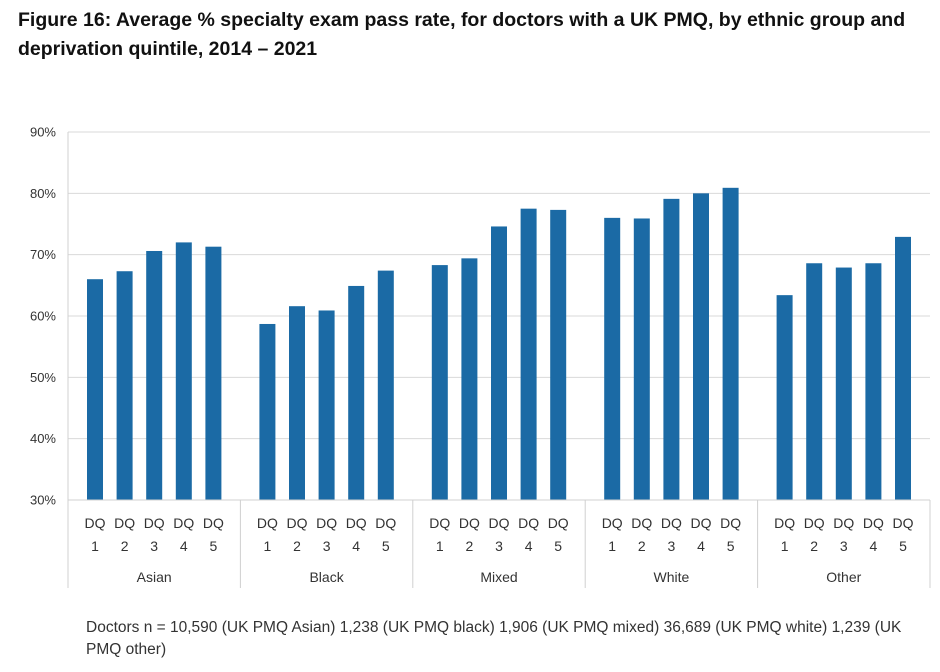  I want to click on bar-white-dq1, so click(612, 358).